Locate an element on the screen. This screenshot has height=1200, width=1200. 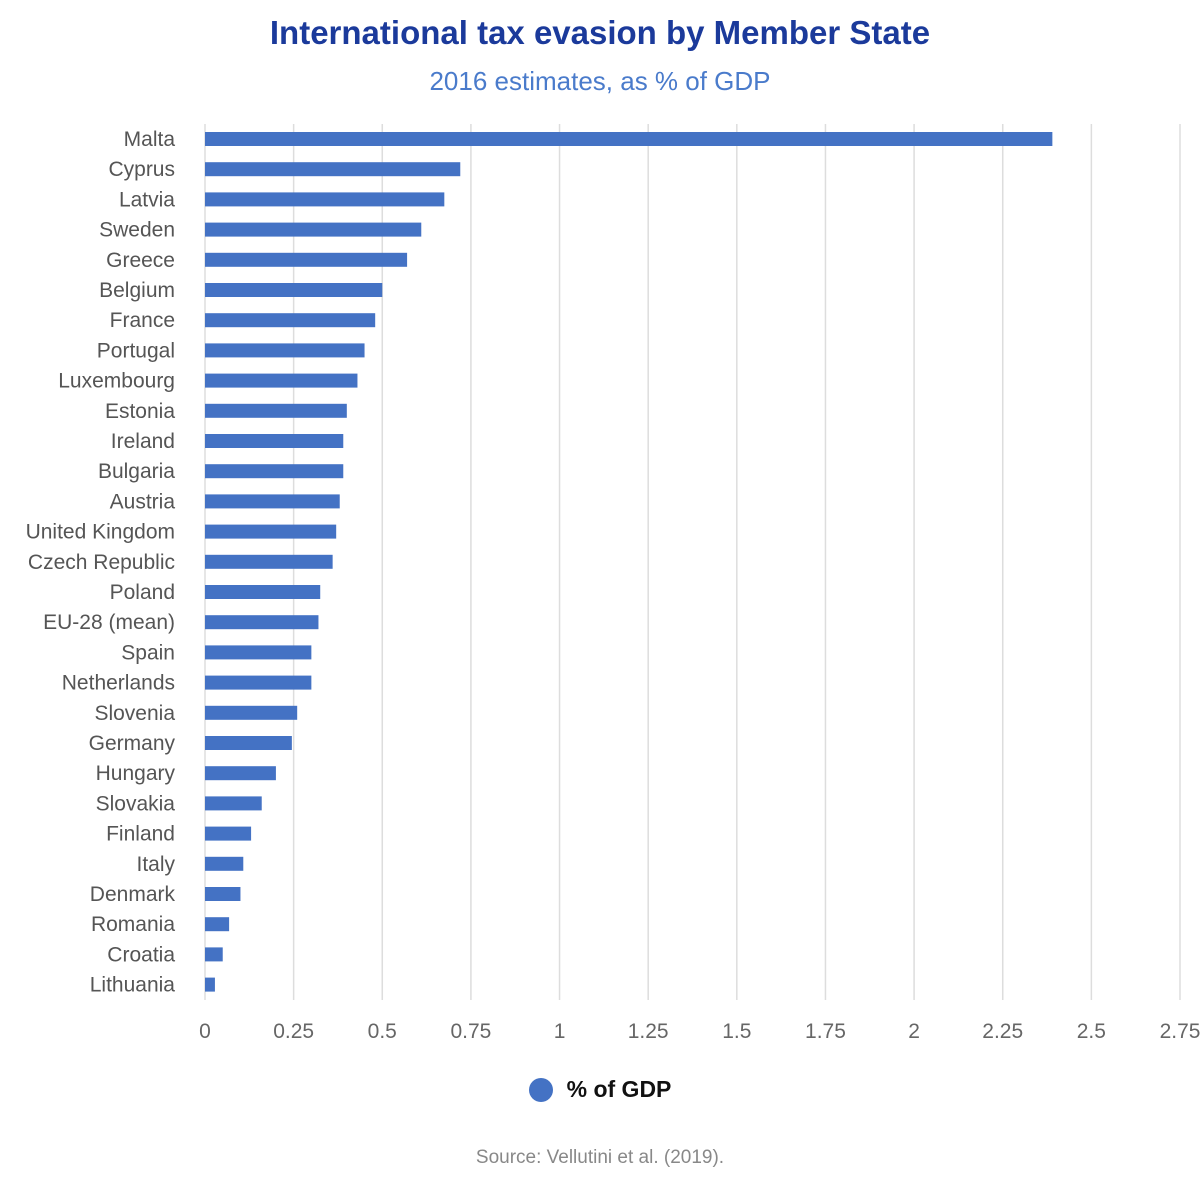
category-label: Luxembourg is located at coordinates (116, 381).